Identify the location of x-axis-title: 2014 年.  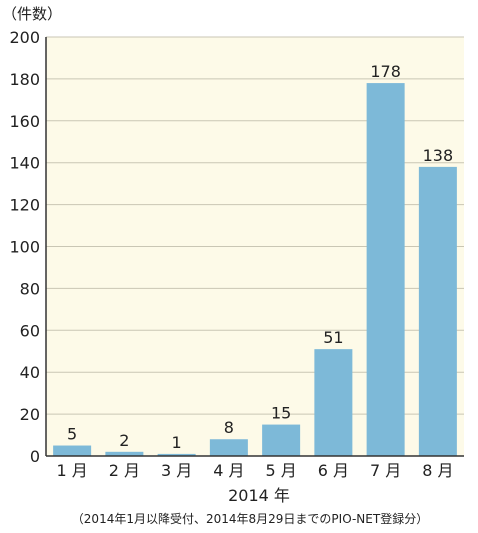
(259, 495).